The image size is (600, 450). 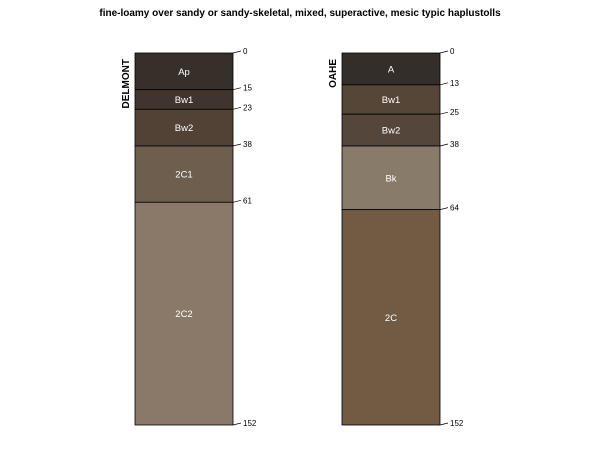 I want to click on horizon-label: 2C, so click(x=391, y=318).